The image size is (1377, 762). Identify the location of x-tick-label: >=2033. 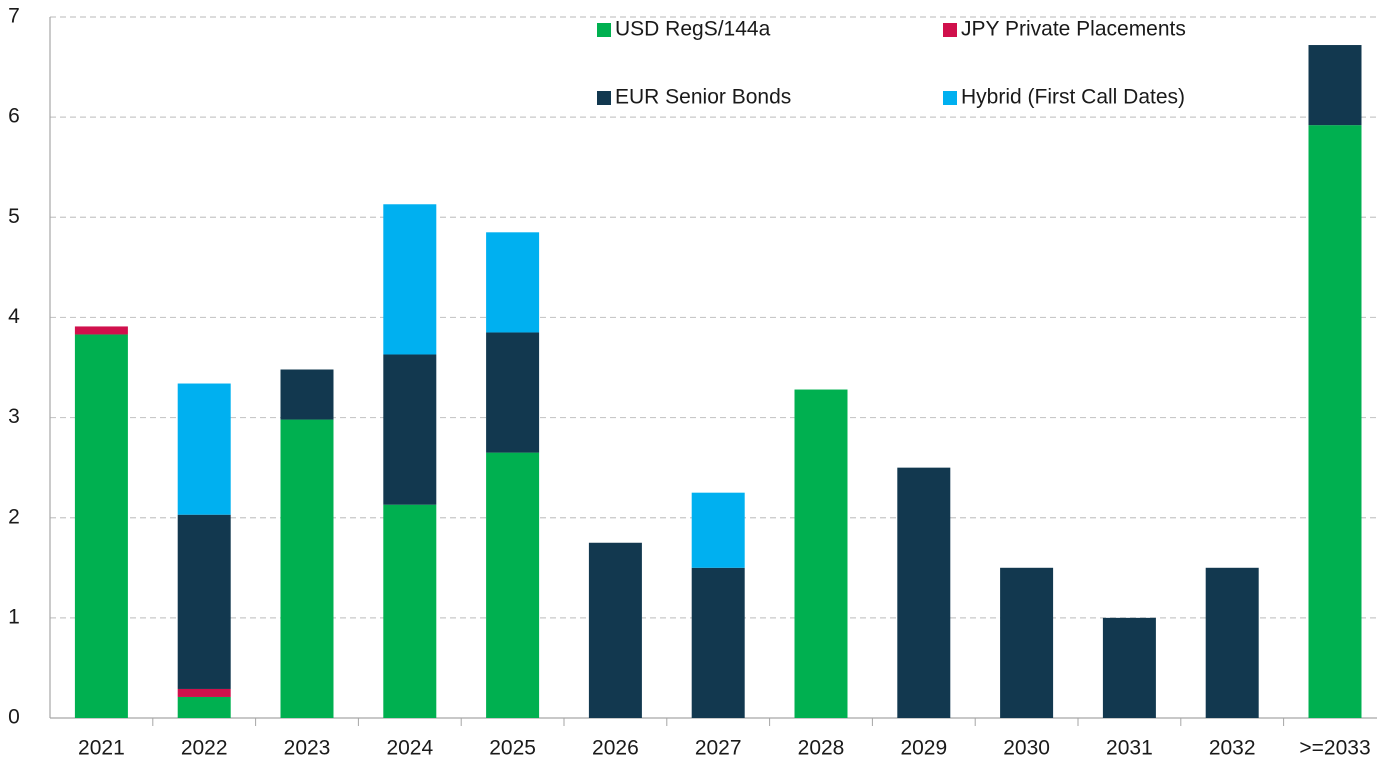
(1334, 748).